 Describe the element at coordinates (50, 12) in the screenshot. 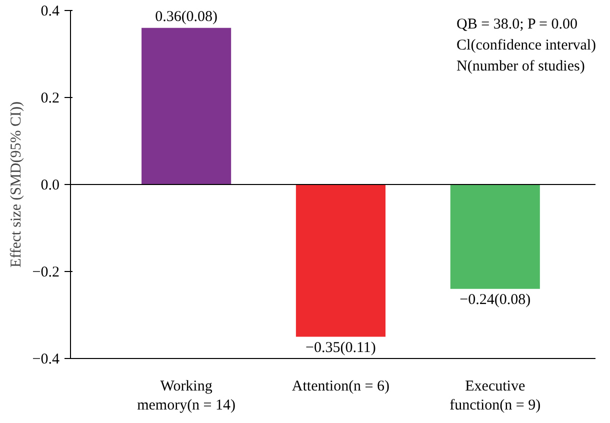

I see `y-tick-label: 0.4` at that location.